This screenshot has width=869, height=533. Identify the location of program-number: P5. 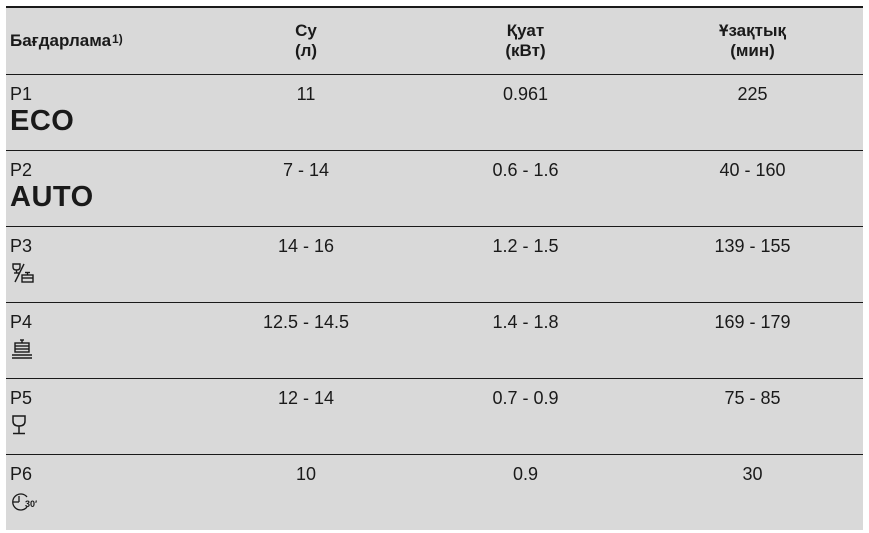
(21, 398).